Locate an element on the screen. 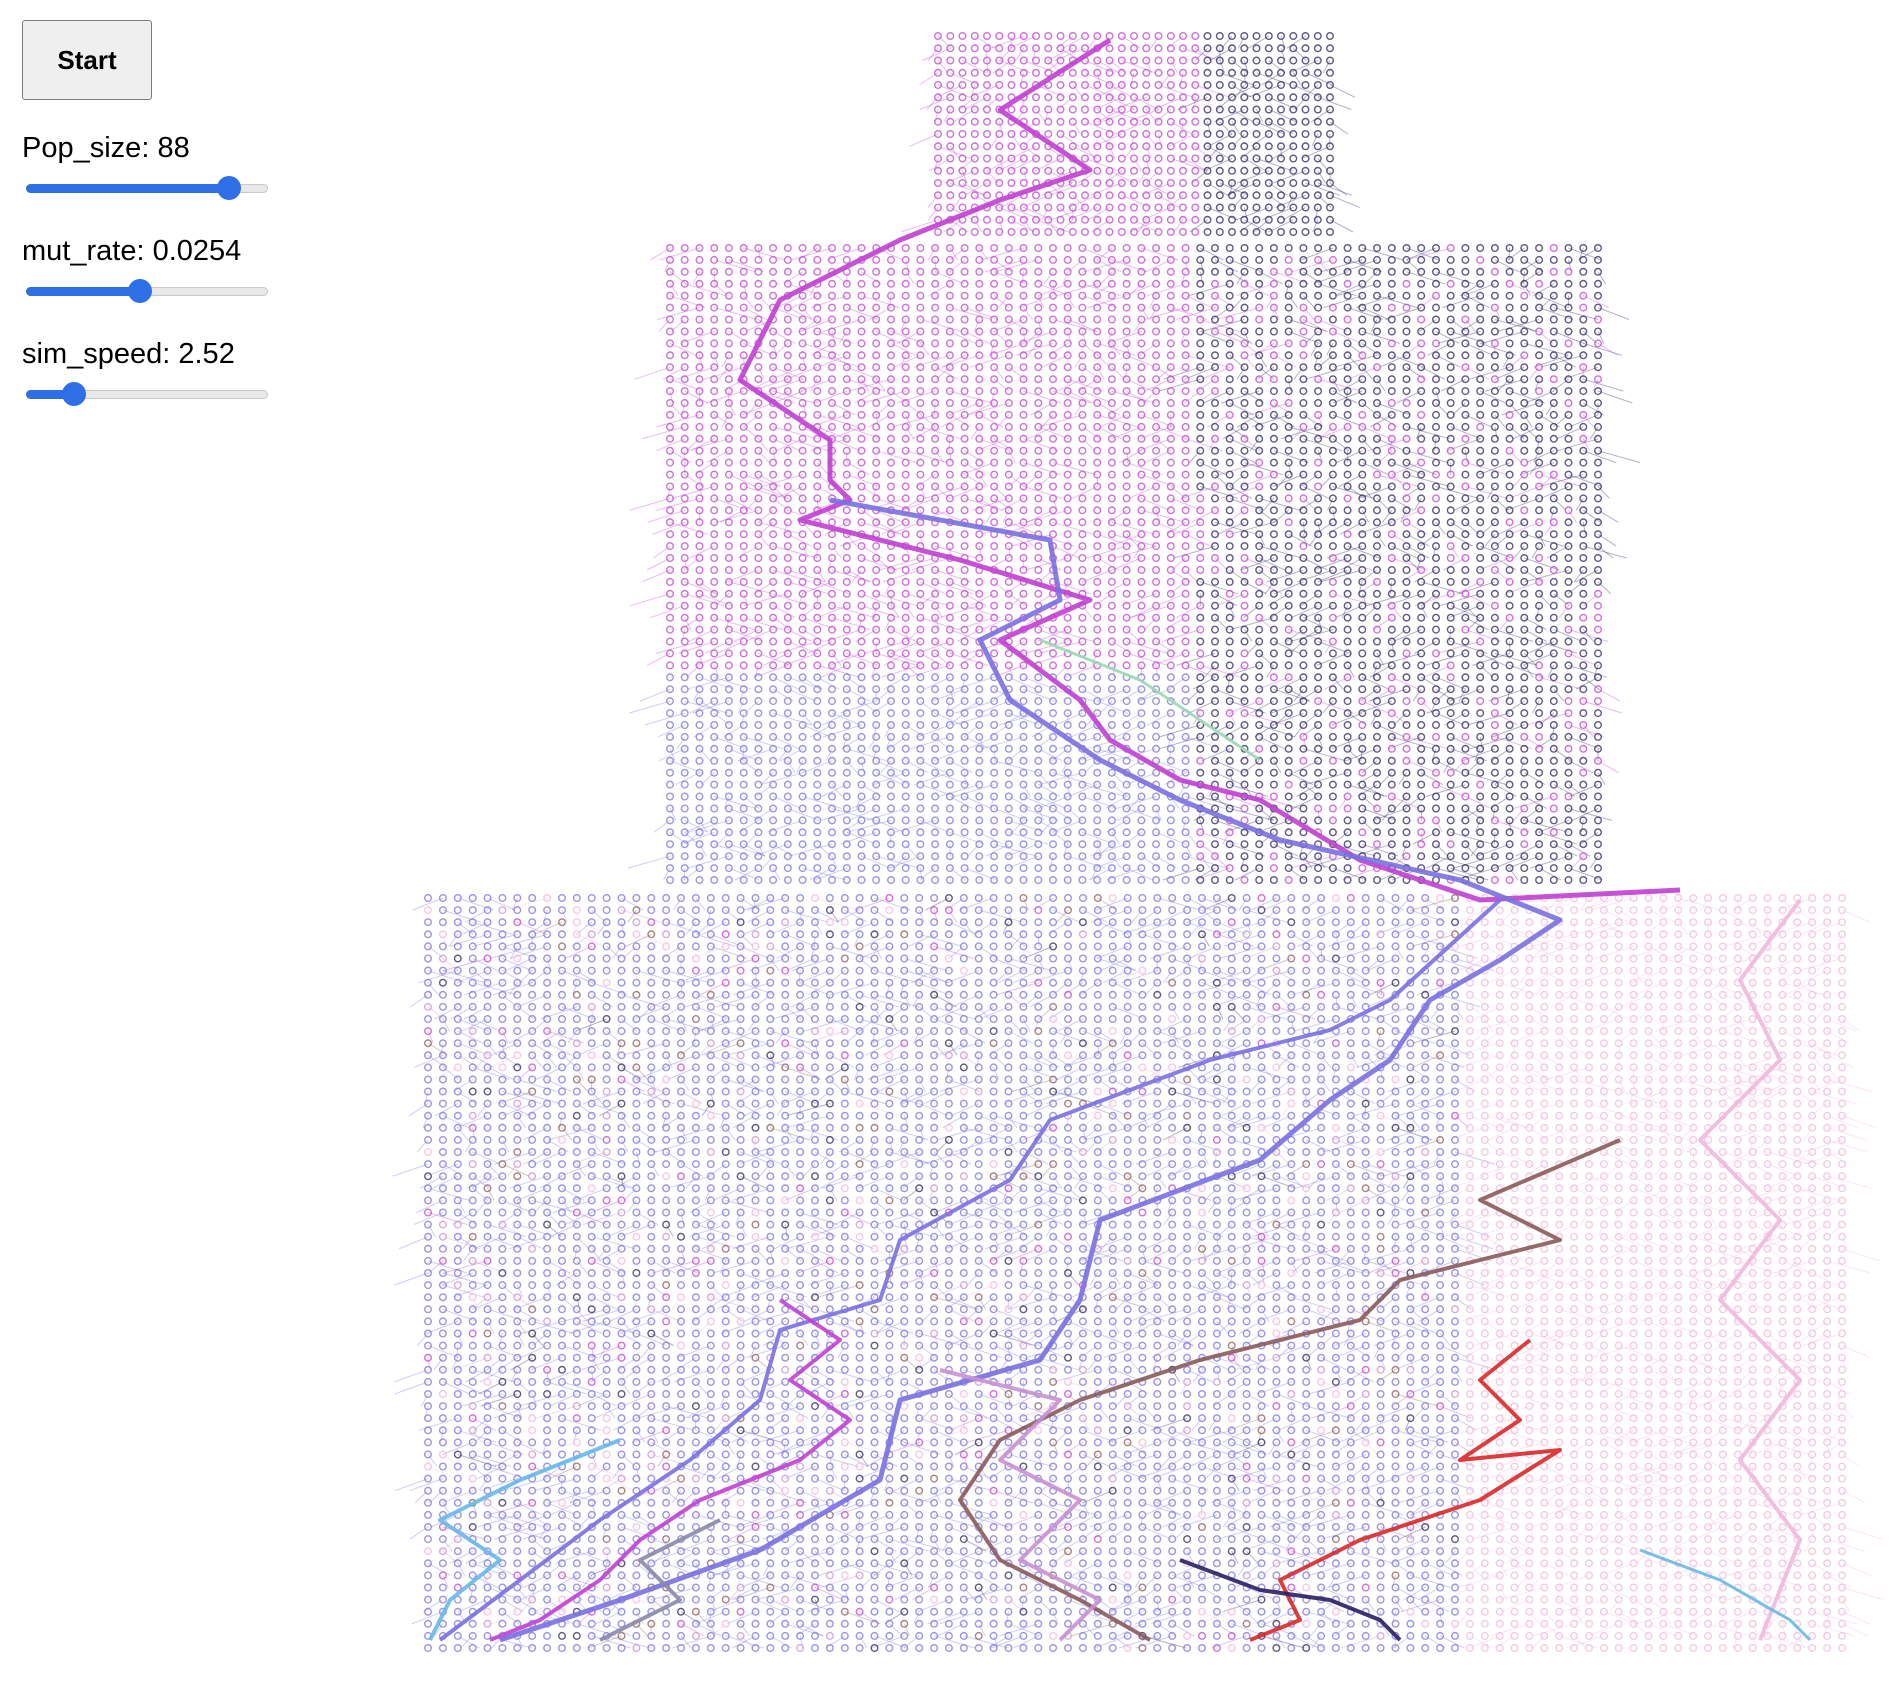 This screenshot has width=1900, height=1690. param-mut-rate: mut_rate: 0.0254 is located at coordinates (147, 269).